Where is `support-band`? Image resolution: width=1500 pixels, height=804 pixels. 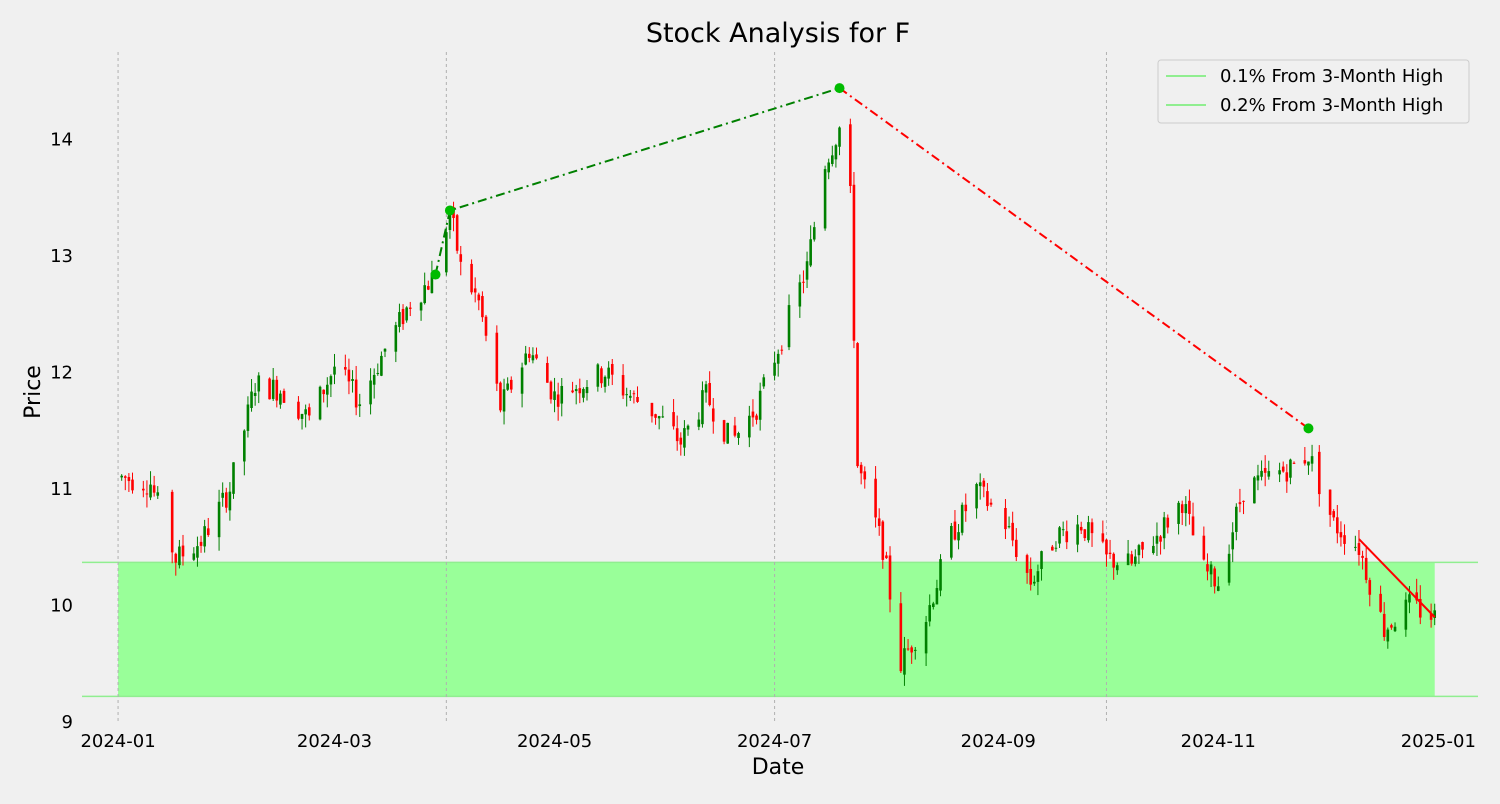
support-band is located at coordinates (776, 629).